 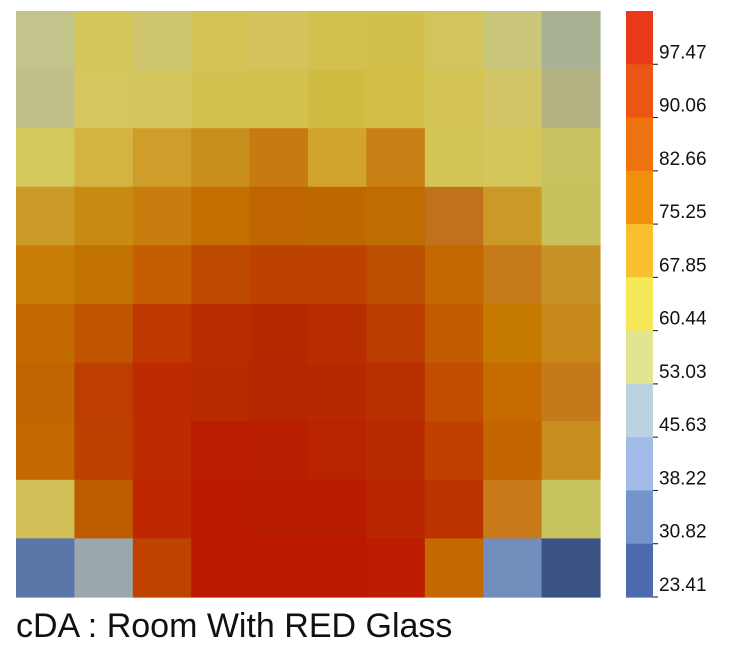 I want to click on colorbar-tick-label: 30.82, so click(x=683, y=532).